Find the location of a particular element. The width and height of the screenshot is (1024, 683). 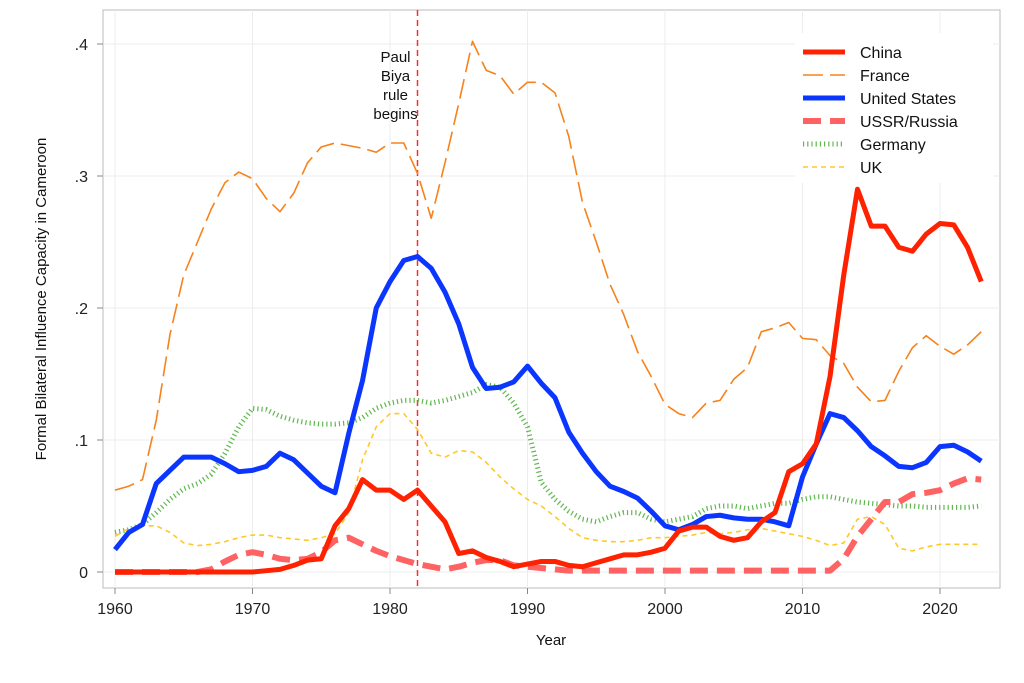

x-tick-label: 1980 is located at coordinates (390, 609).